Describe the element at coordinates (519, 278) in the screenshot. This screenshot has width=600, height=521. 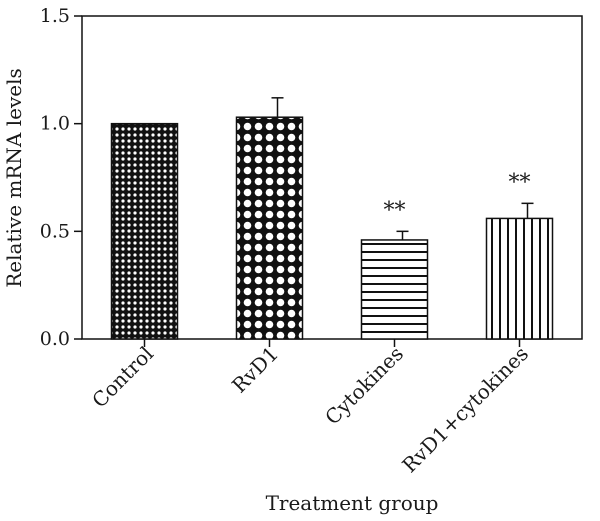
I see `bar-rvd1-cytokines` at that location.